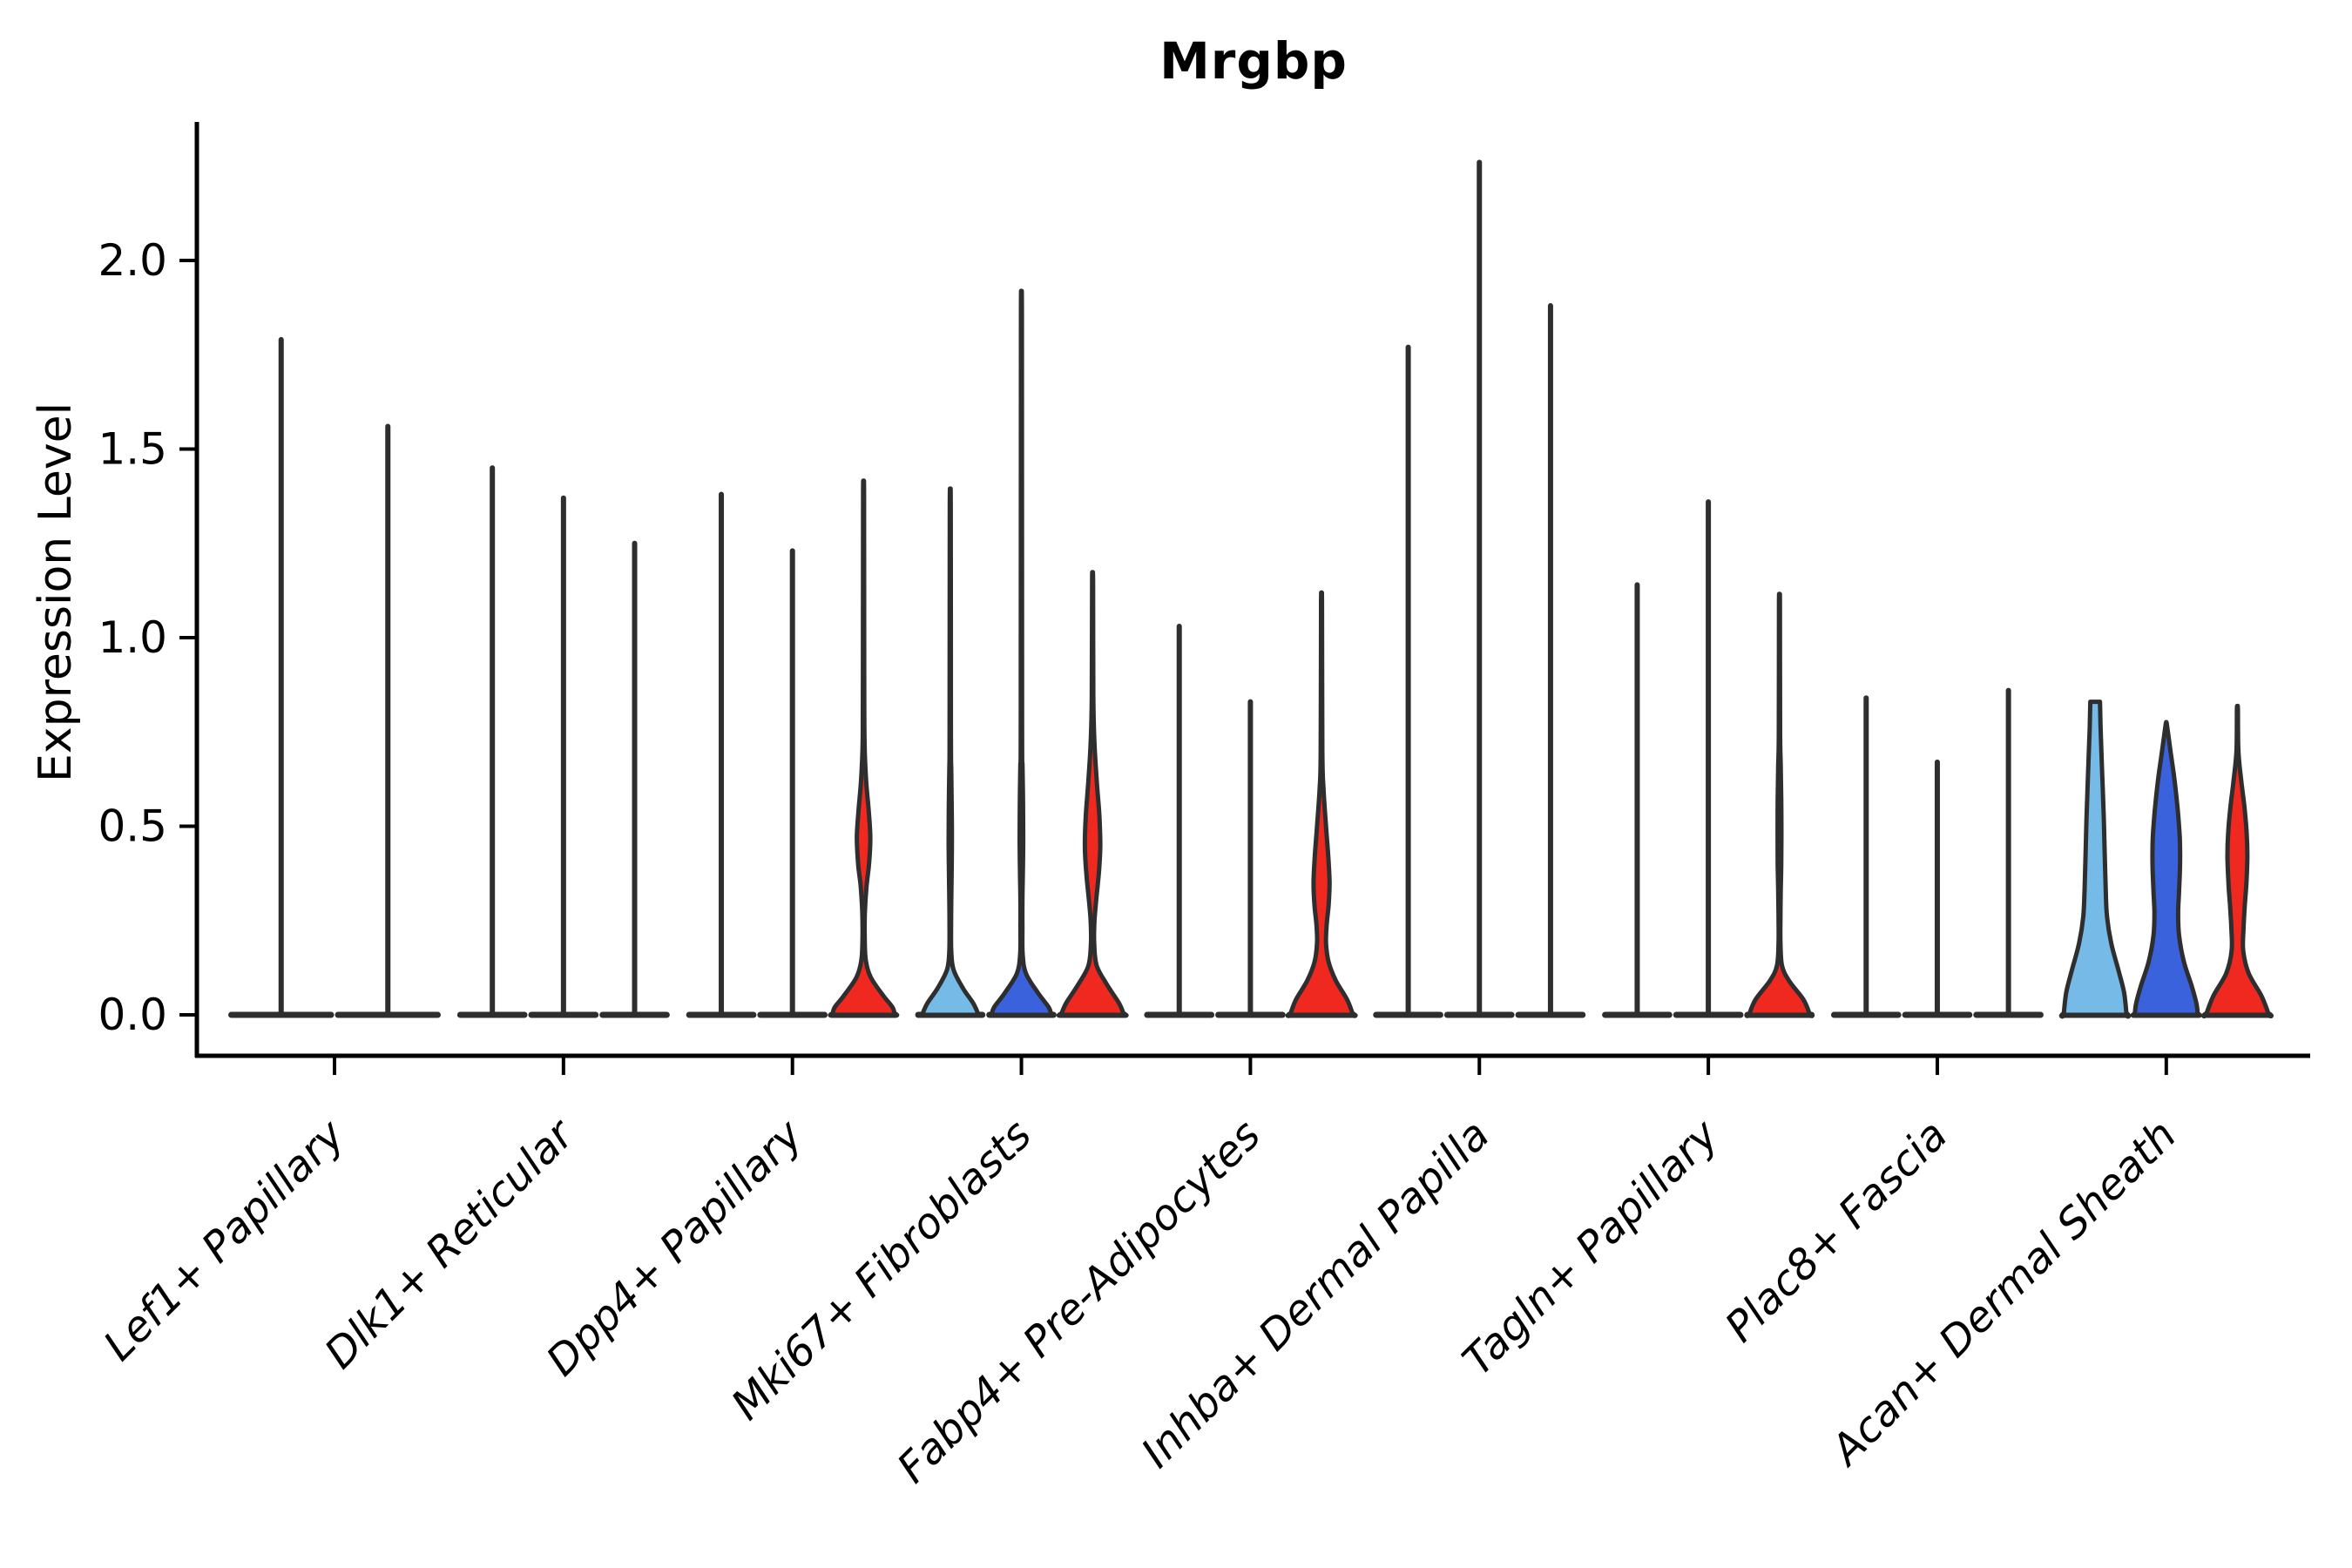 The image size is (2352, 1568). Describe the element at coordinates (225, 1240) in the screenshot. I see `x-tick-label: Lef1+ Papillary` at that location.